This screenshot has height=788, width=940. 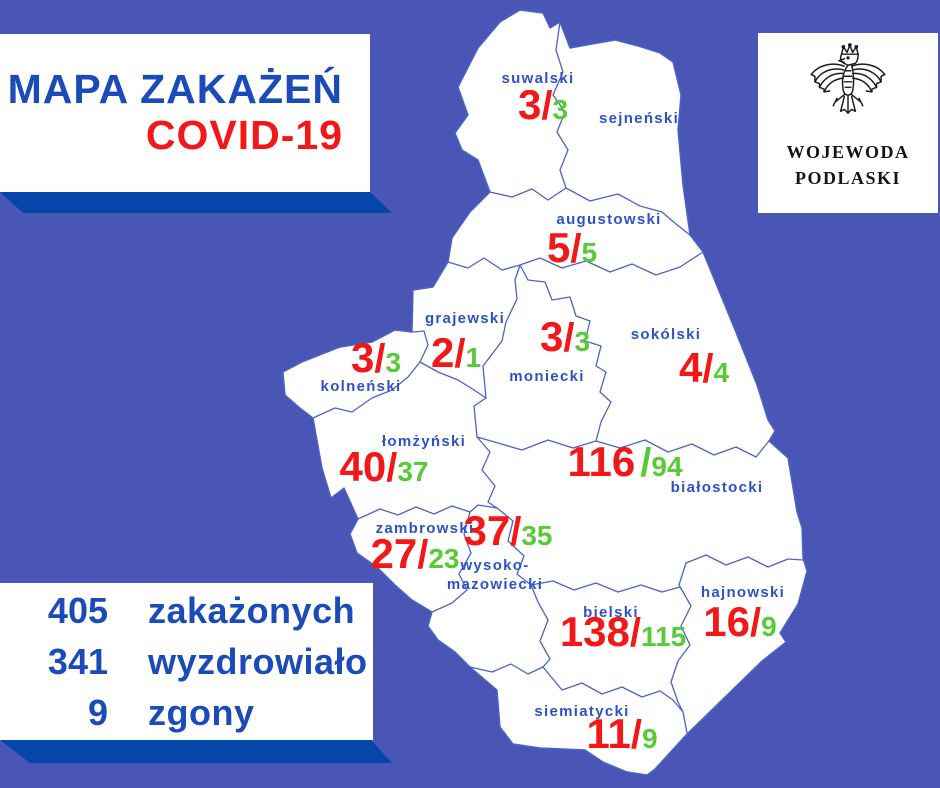 I want to click on stat-row-deaths: 9 zgony, so click(x=186, y=713).